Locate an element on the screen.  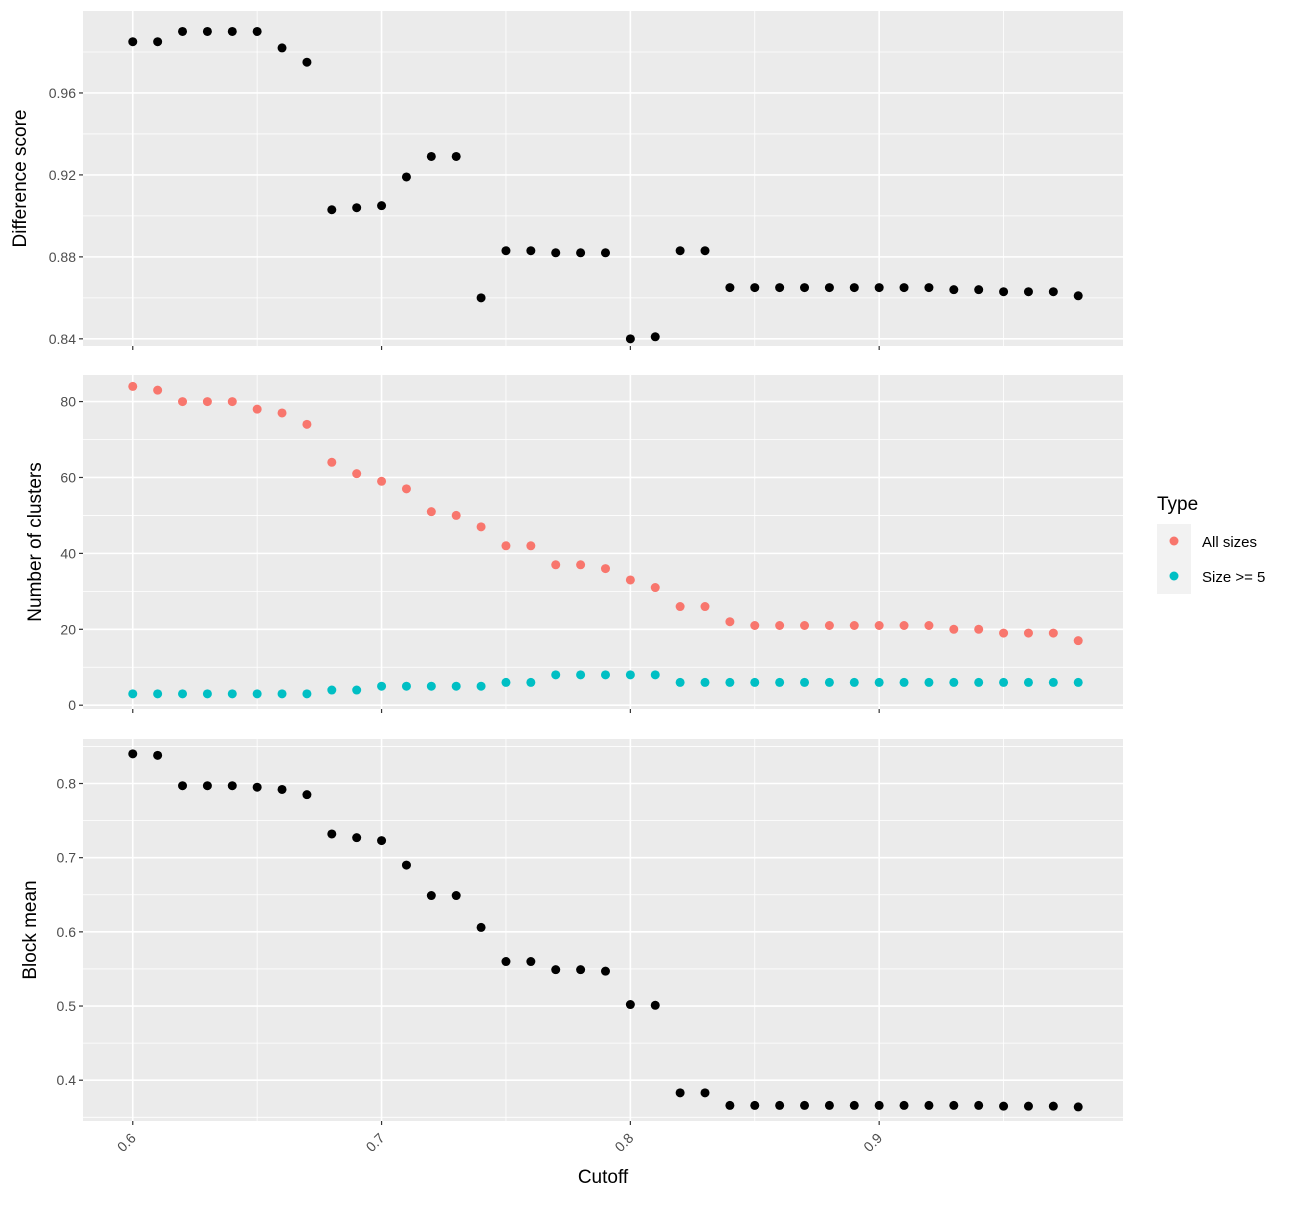
y-tick-label: 0.6 is located at coordinates (67, 932).